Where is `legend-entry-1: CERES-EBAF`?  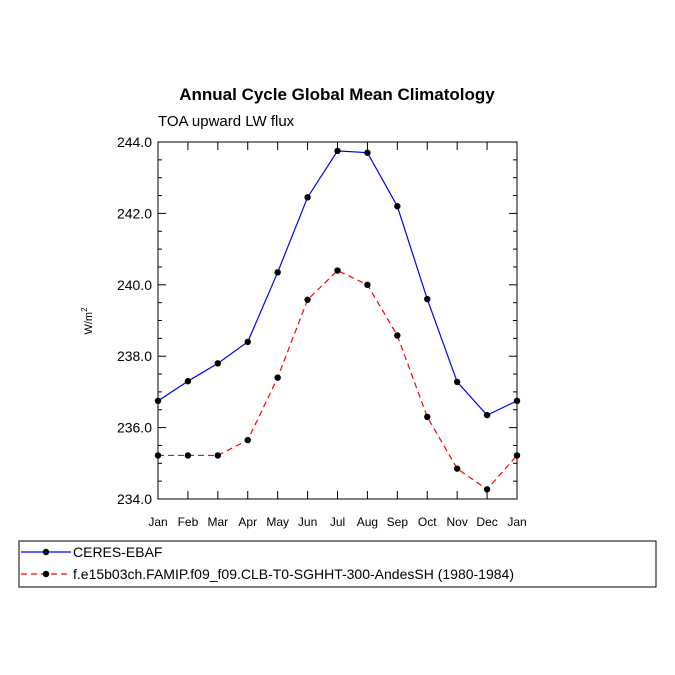 legend-entry-1: CERES-EBAF is located at coordinates (91, 552).